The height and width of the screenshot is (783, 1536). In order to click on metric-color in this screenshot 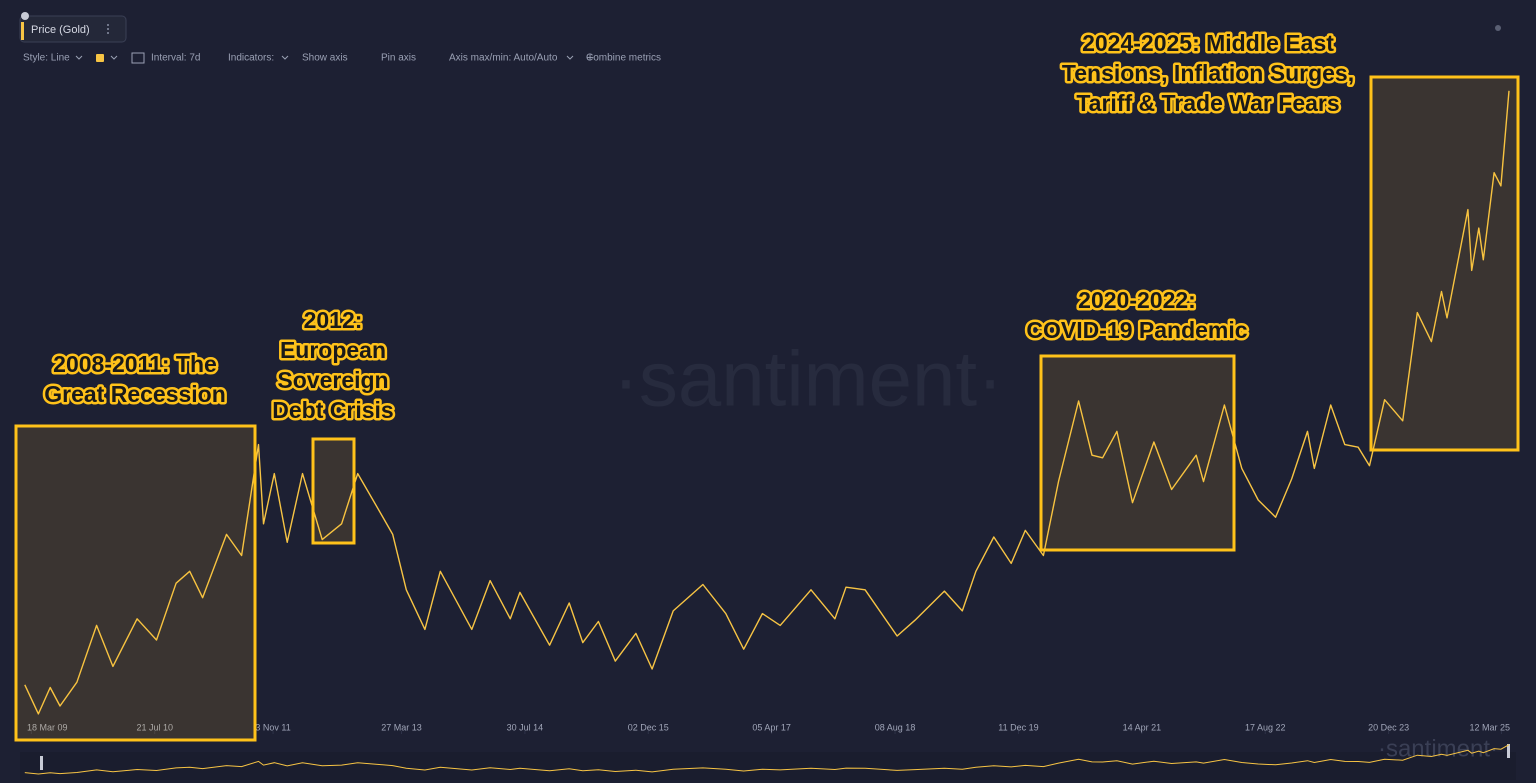, I will do `click(22, 31)`.